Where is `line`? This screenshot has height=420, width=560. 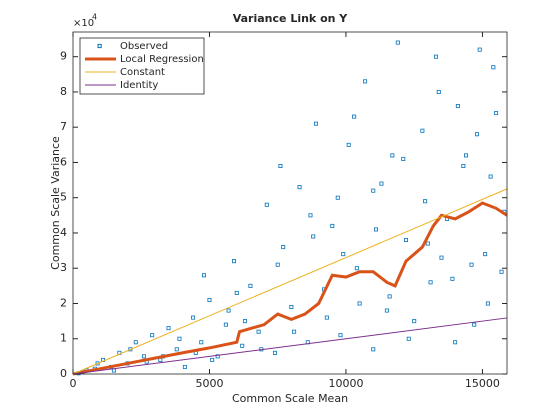
line is located at coordinates (290, 346).